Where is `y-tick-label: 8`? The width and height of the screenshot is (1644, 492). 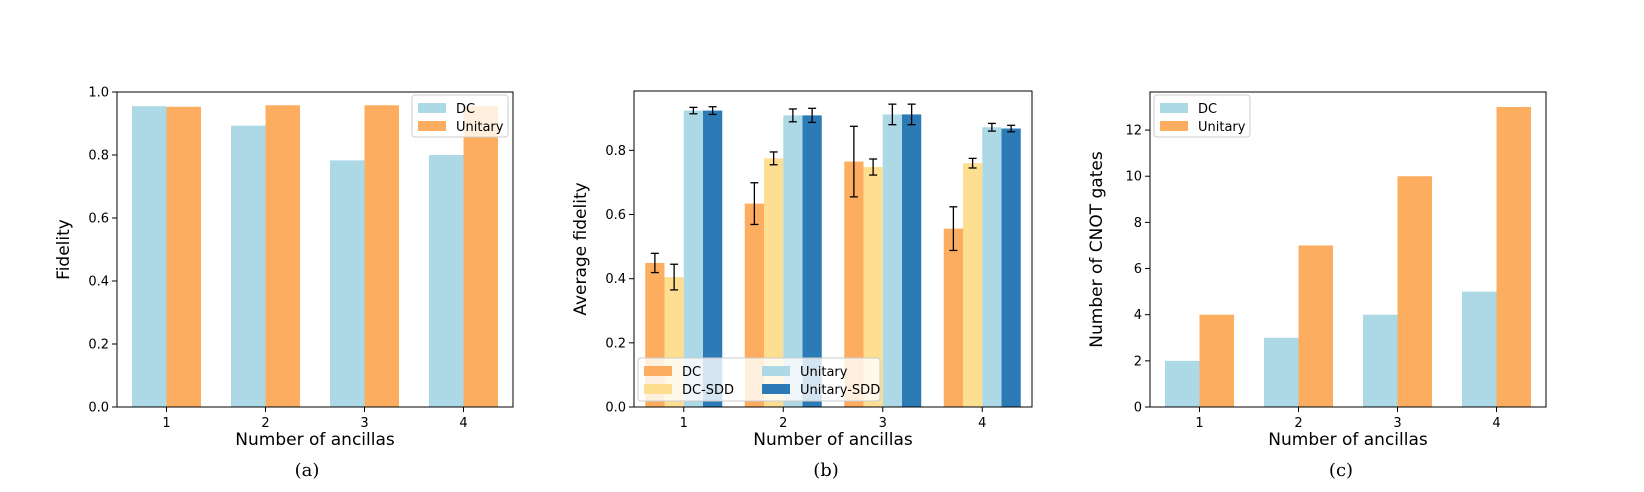 y-tick-label: 8 is located at coordinates (1138, 223).